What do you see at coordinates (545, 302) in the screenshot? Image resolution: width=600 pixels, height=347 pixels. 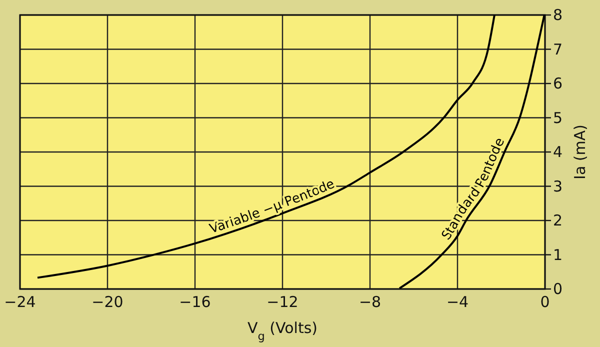 I see `x-tick-label: 0` at bounding box center [545, 302].